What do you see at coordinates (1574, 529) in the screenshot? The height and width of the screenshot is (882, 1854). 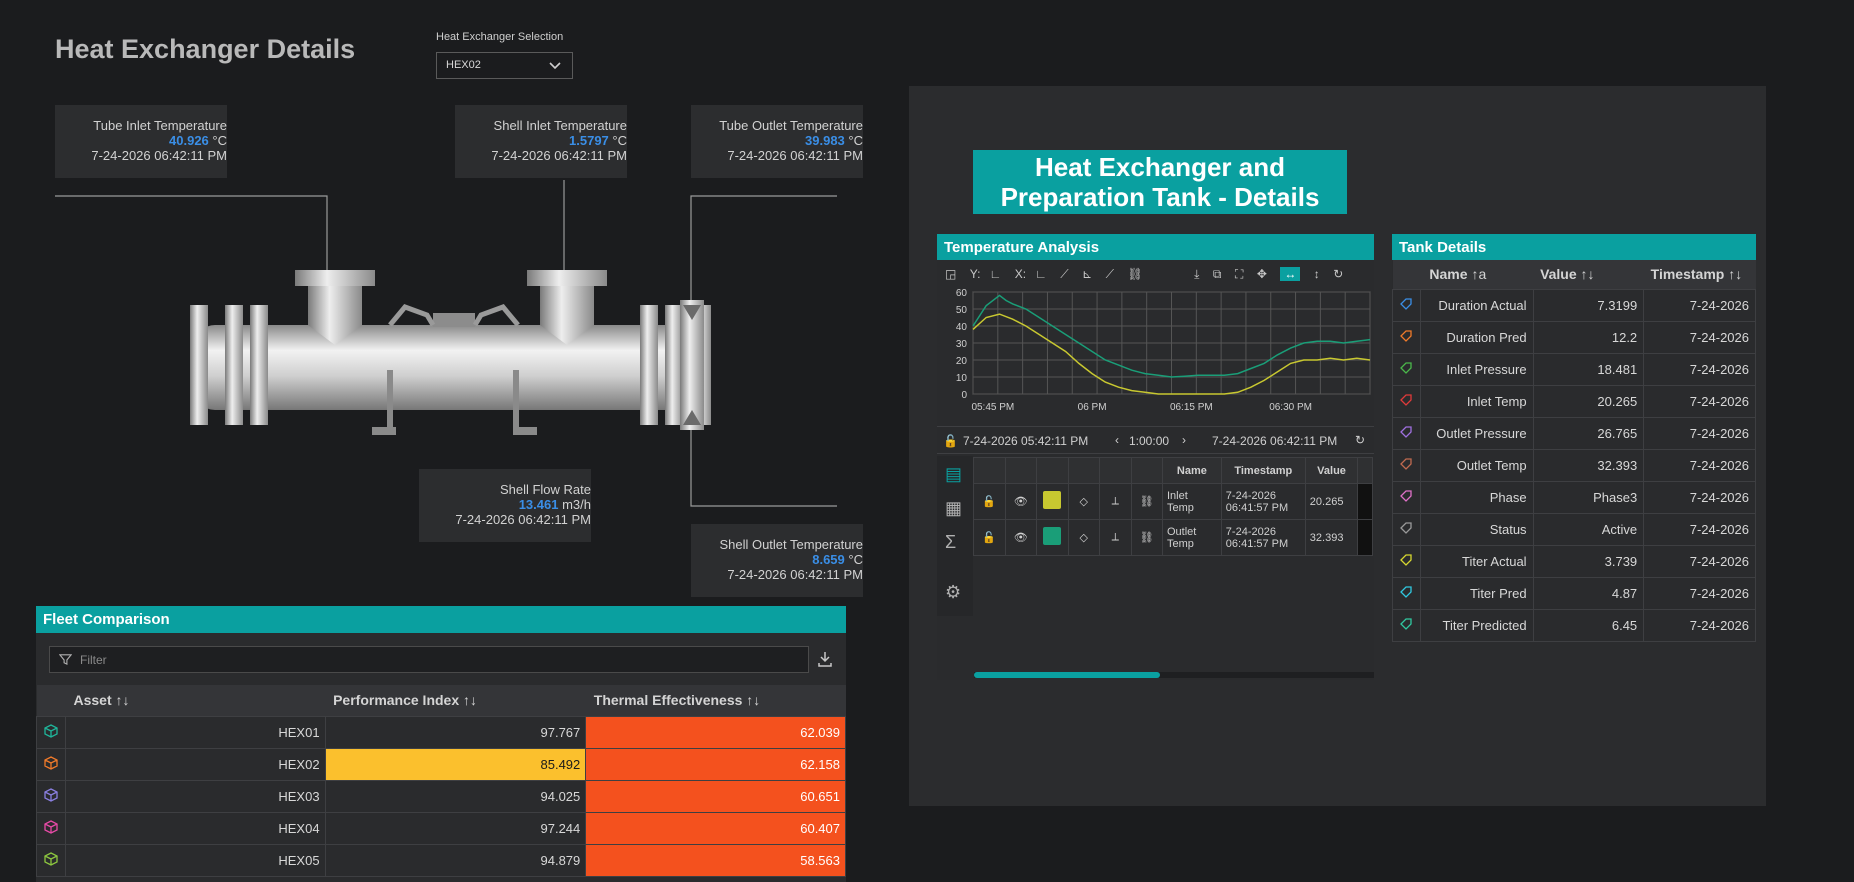 I see `table-row: Status Active 7-24-2026` at bounding box center [1574, 529].